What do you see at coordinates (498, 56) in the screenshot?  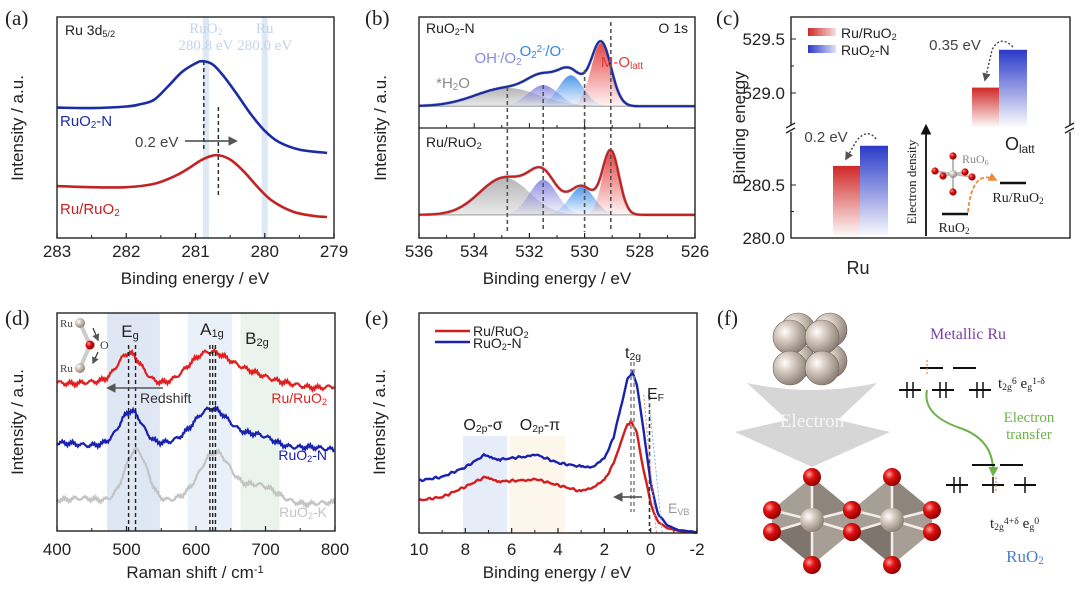 I see `text-run: -` at bounding box center [498, 56].